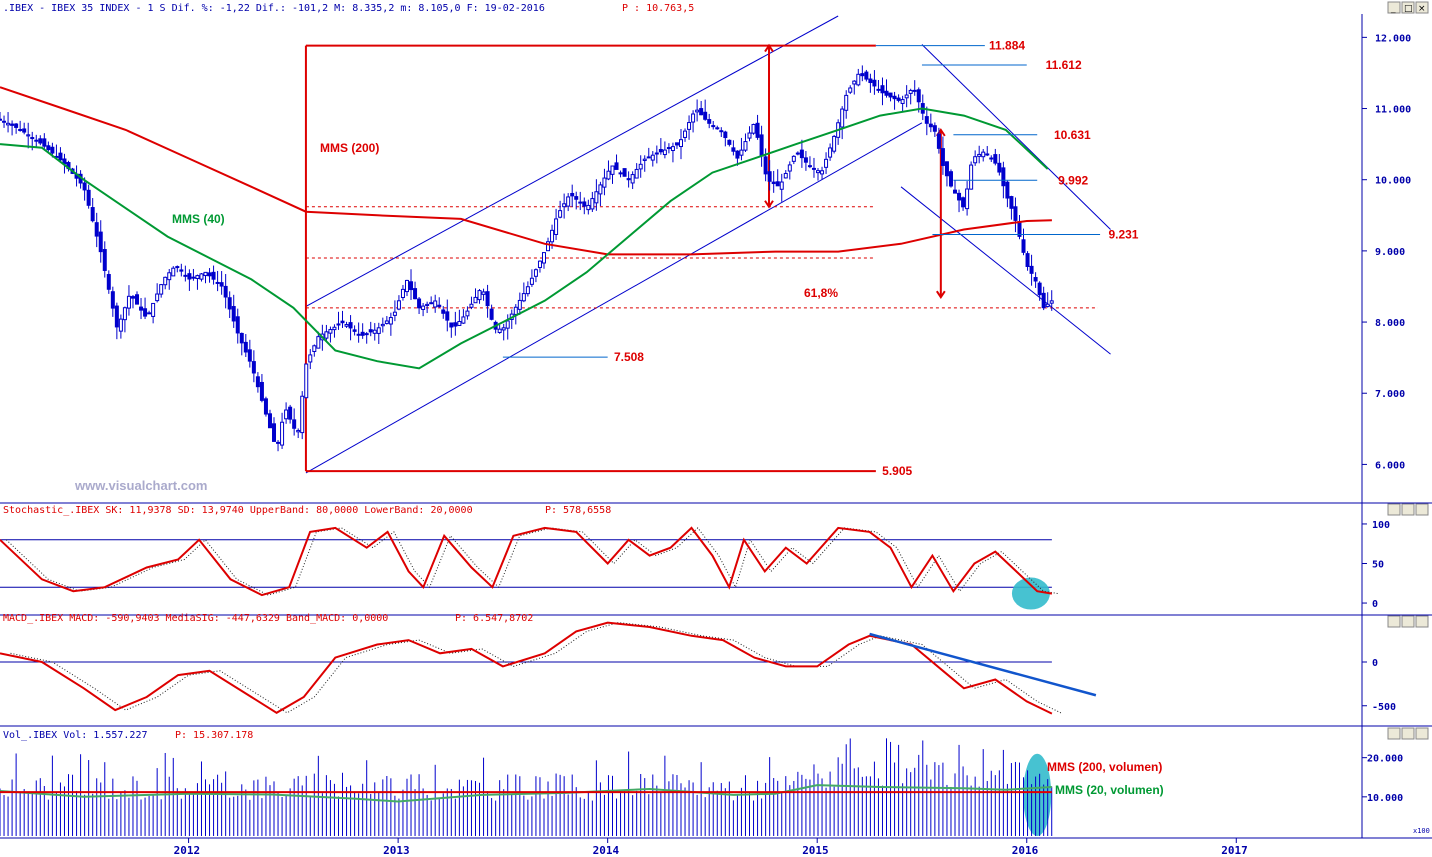 Image resolution: width=1432 pixels, height=857 pixels. Describe the element at coordinates (1394, 509) in the screenshot. I see `stochastic-minimize-button` at that location.